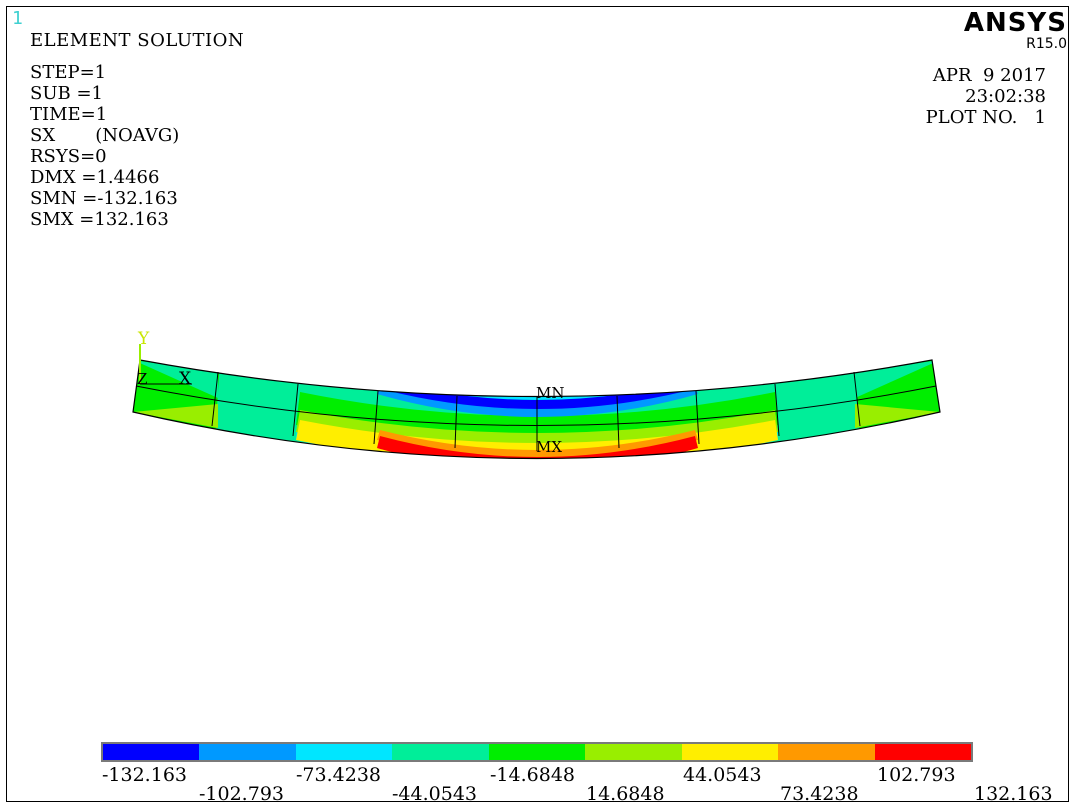 Image resolution: width=1077 pixels, height=810 pixels. What do you see at coordinates (434, 794) in the screenshot?
I see `legend-label-lower-2: -44.0543` at bounding box center [434, 794].